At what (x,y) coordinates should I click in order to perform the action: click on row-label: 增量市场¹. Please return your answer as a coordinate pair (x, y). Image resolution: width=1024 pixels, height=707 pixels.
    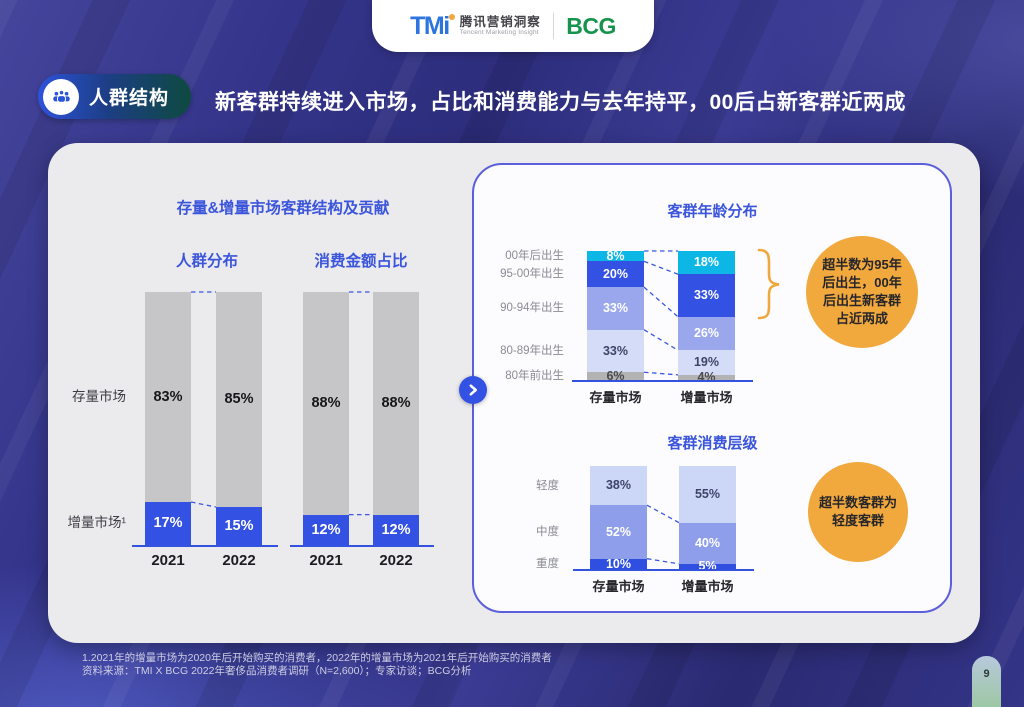
    Looking at the image, I should click on (97, 523).